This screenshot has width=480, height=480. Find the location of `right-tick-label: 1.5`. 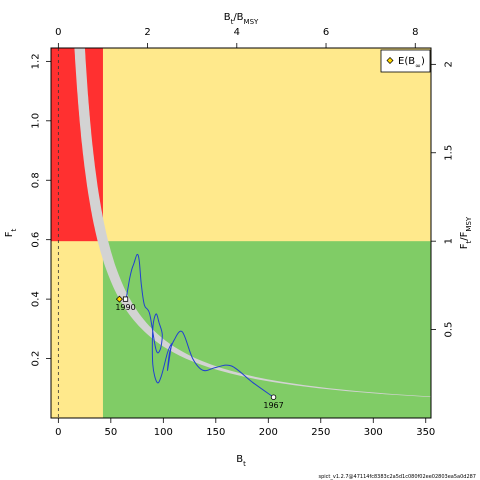

right-tick-label: 1.5 is located at coordinates (449, 153).